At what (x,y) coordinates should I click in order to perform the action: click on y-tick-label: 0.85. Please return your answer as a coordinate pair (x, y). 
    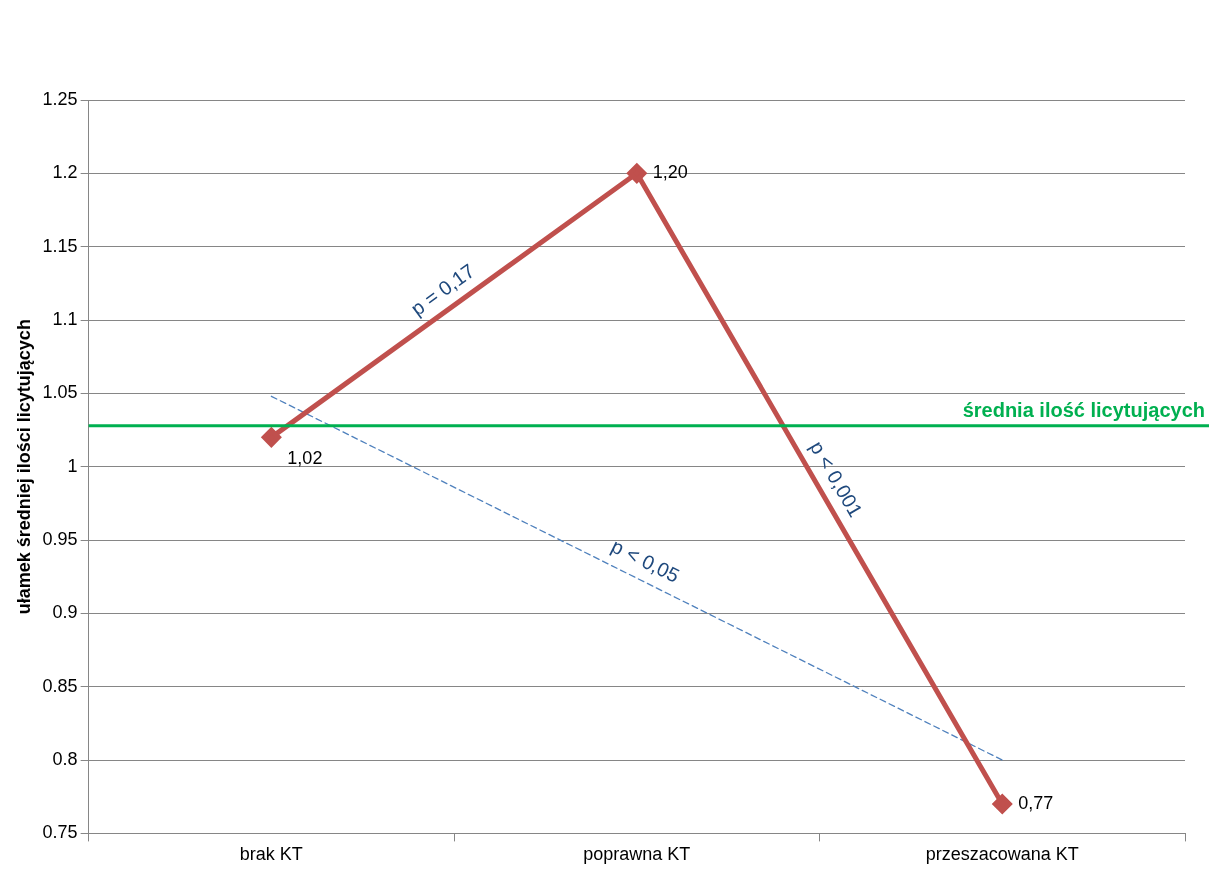
    Looking at the image, I should click on (60, 685).